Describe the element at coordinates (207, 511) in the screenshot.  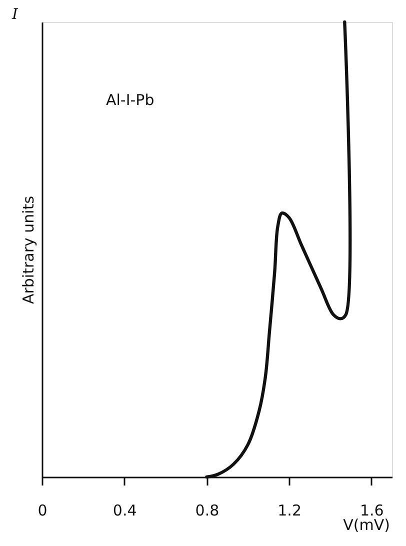
I see `x-tick-label: 0.8` at that location.